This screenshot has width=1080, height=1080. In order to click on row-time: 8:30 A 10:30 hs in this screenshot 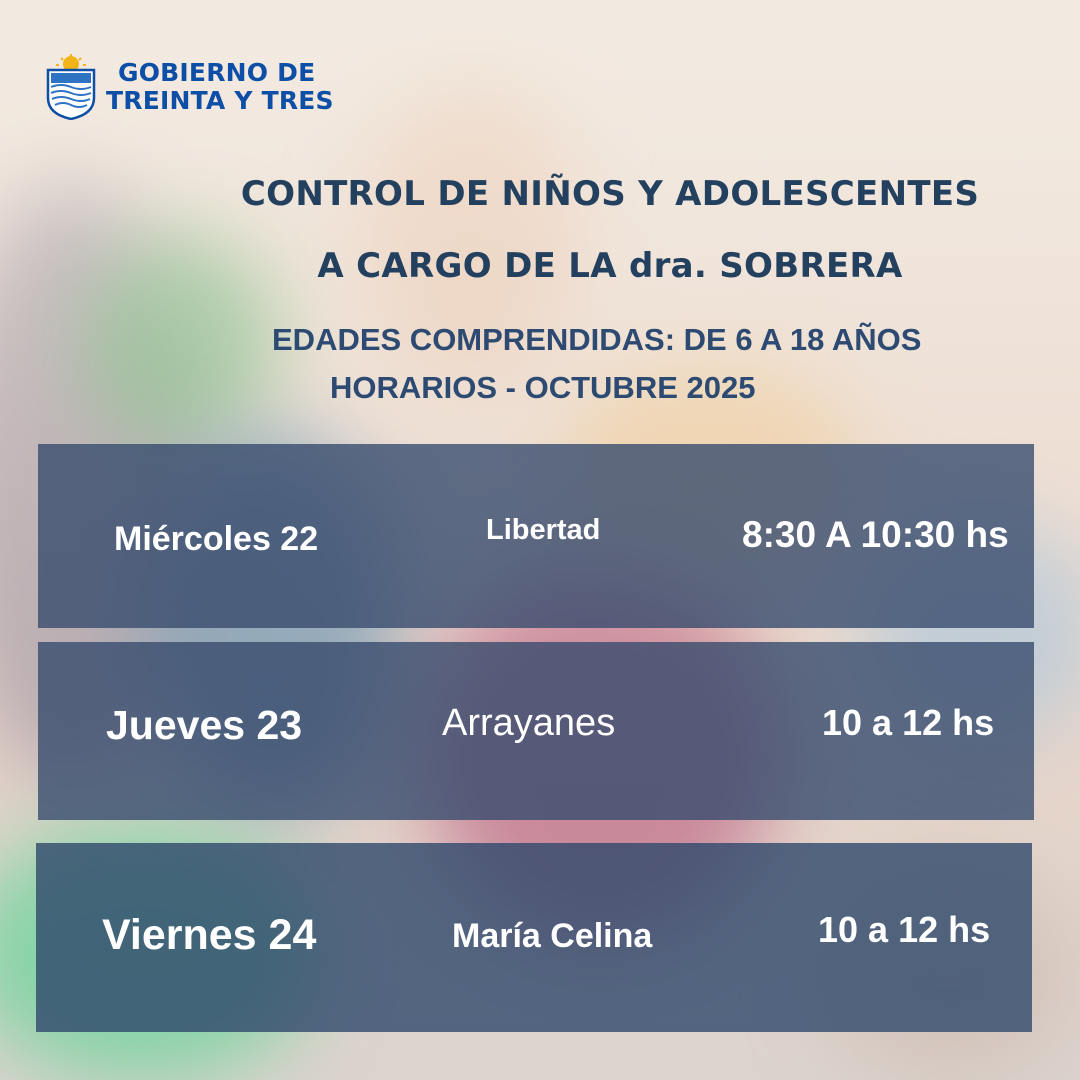, I will do `click(875, 534)`.